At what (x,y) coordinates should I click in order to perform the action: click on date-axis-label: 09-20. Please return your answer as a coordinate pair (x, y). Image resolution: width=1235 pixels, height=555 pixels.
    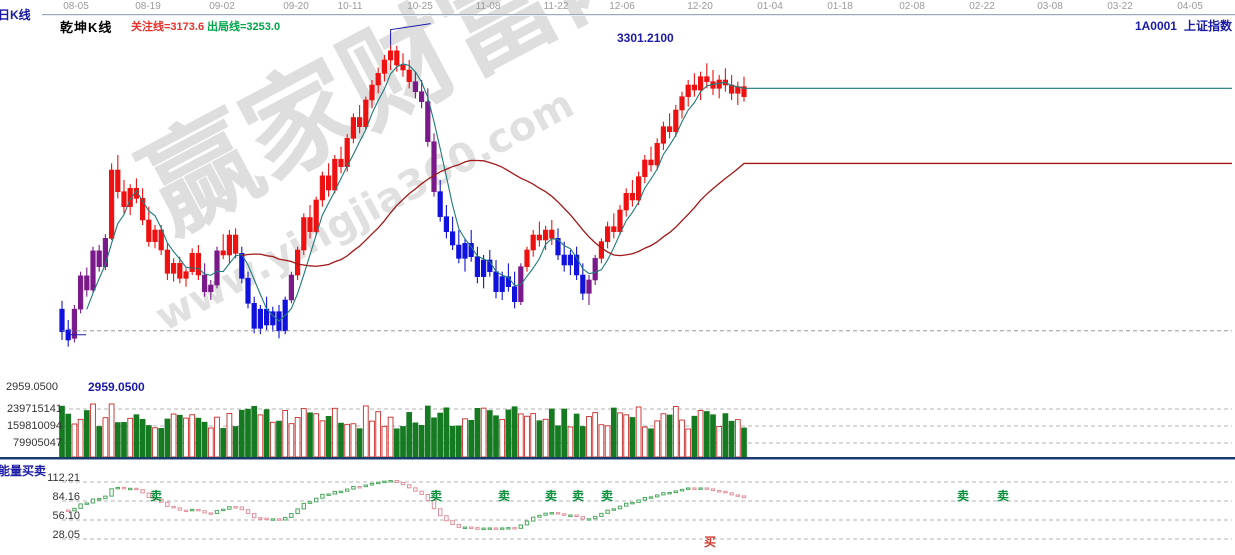
    Looking at the image, I should click on (296, 6).